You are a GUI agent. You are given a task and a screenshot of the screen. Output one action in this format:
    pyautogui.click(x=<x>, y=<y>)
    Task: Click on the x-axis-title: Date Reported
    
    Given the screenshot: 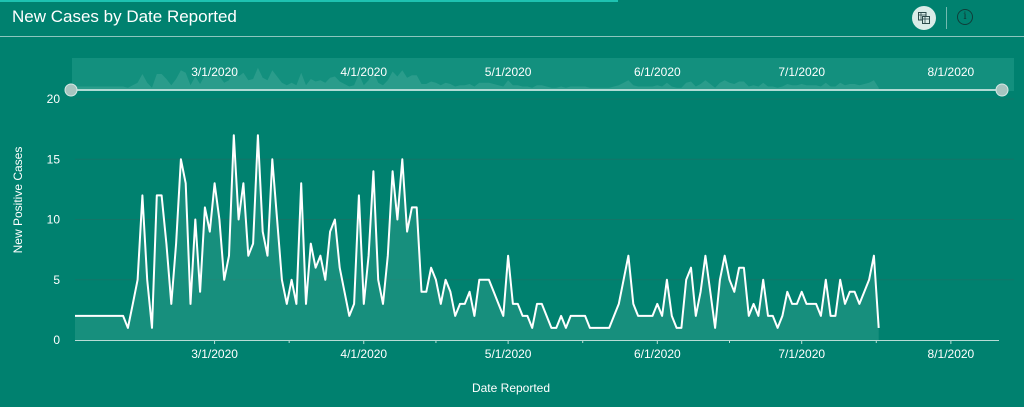 What is the action you would take?
    pyautogui.click(x=511, y=388)
    